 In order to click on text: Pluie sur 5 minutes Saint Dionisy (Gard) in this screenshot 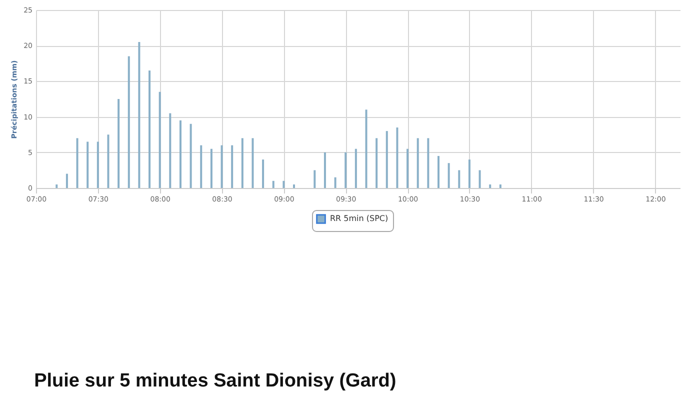, I will do `click(215, 381)`.